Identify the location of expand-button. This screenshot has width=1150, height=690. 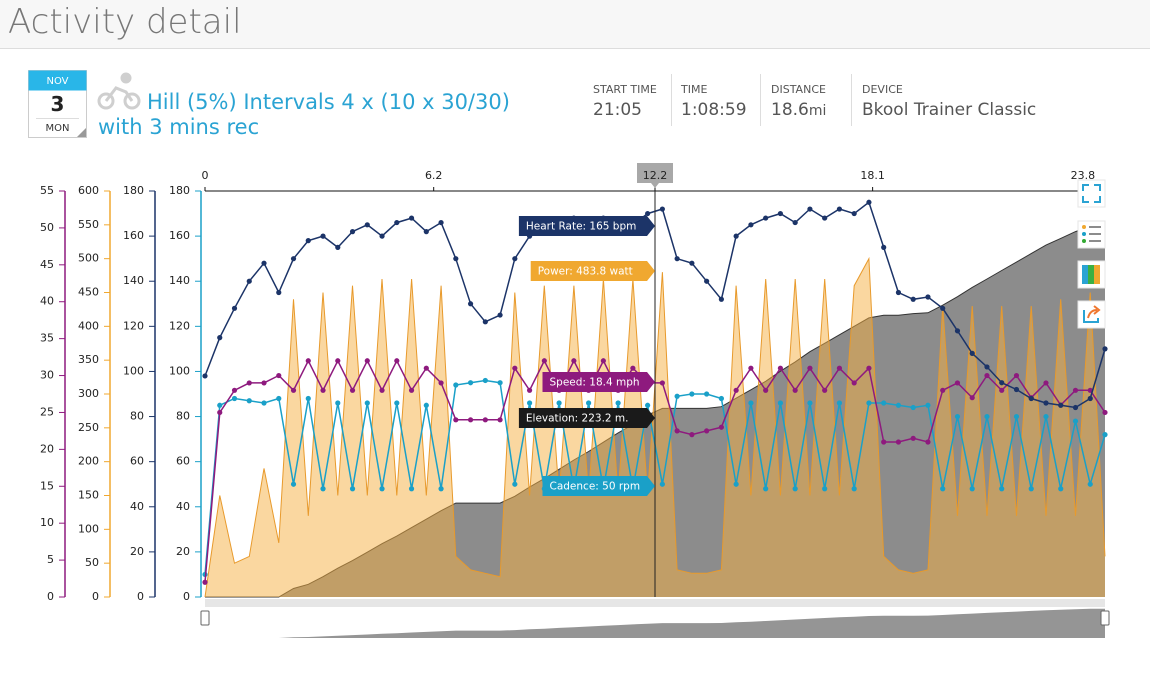
(1091, 193).